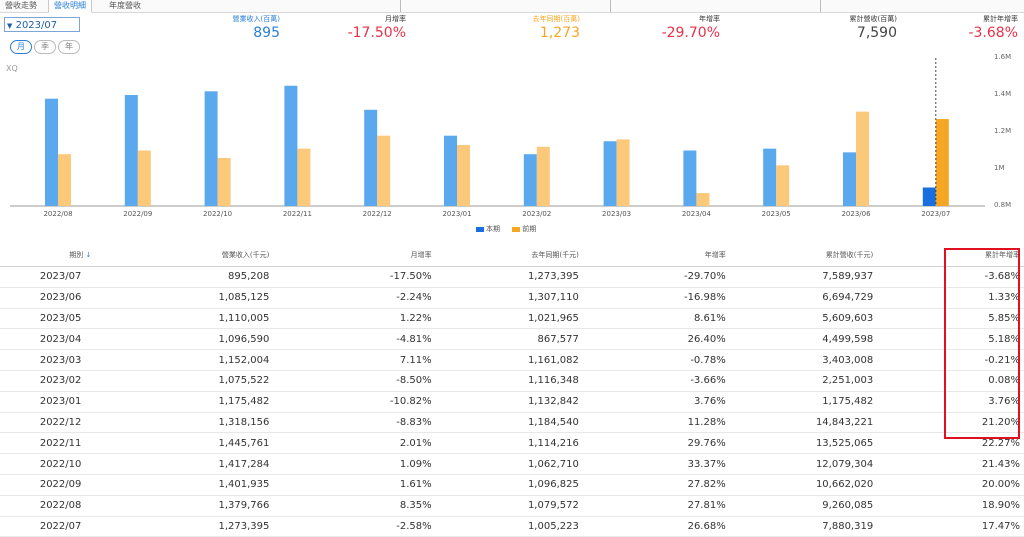 The width and height of the screenshot is (1024, 537). What do you see at coordinates (125, 5) in the screenshot?
I see `tab-annual-revenue: 年度營收` at bounding box center [125, 5].